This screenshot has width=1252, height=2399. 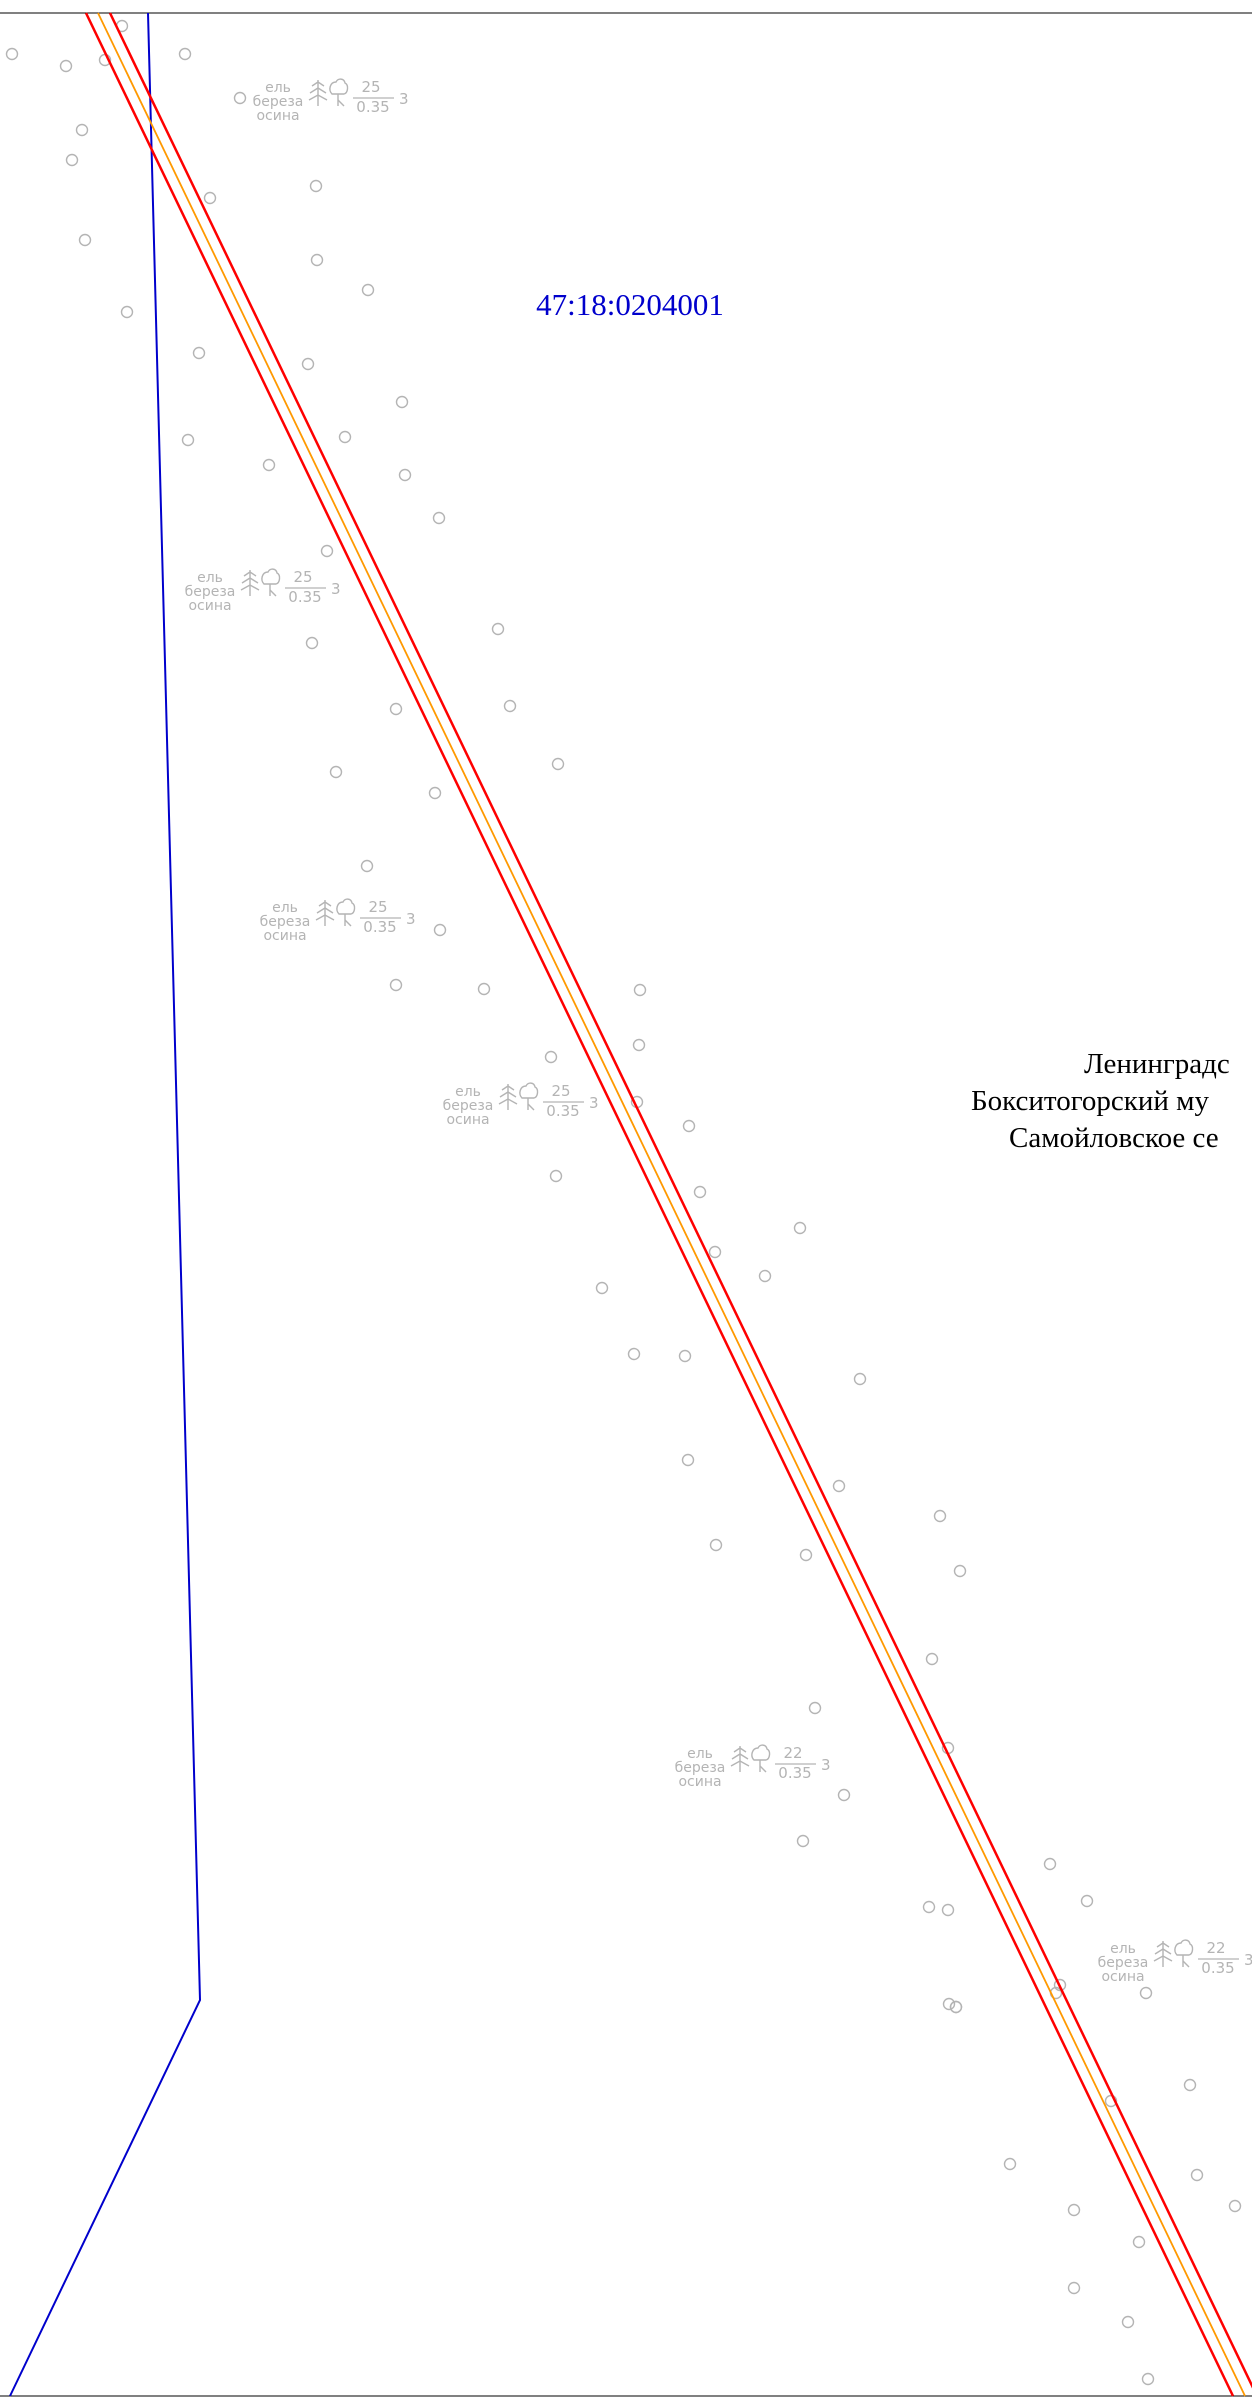 What do you see at coordinates (1114, 1138) in the screenshot?
I see `admin-label-settlement: Самойловское се` at bounding box center [1114, 1138].